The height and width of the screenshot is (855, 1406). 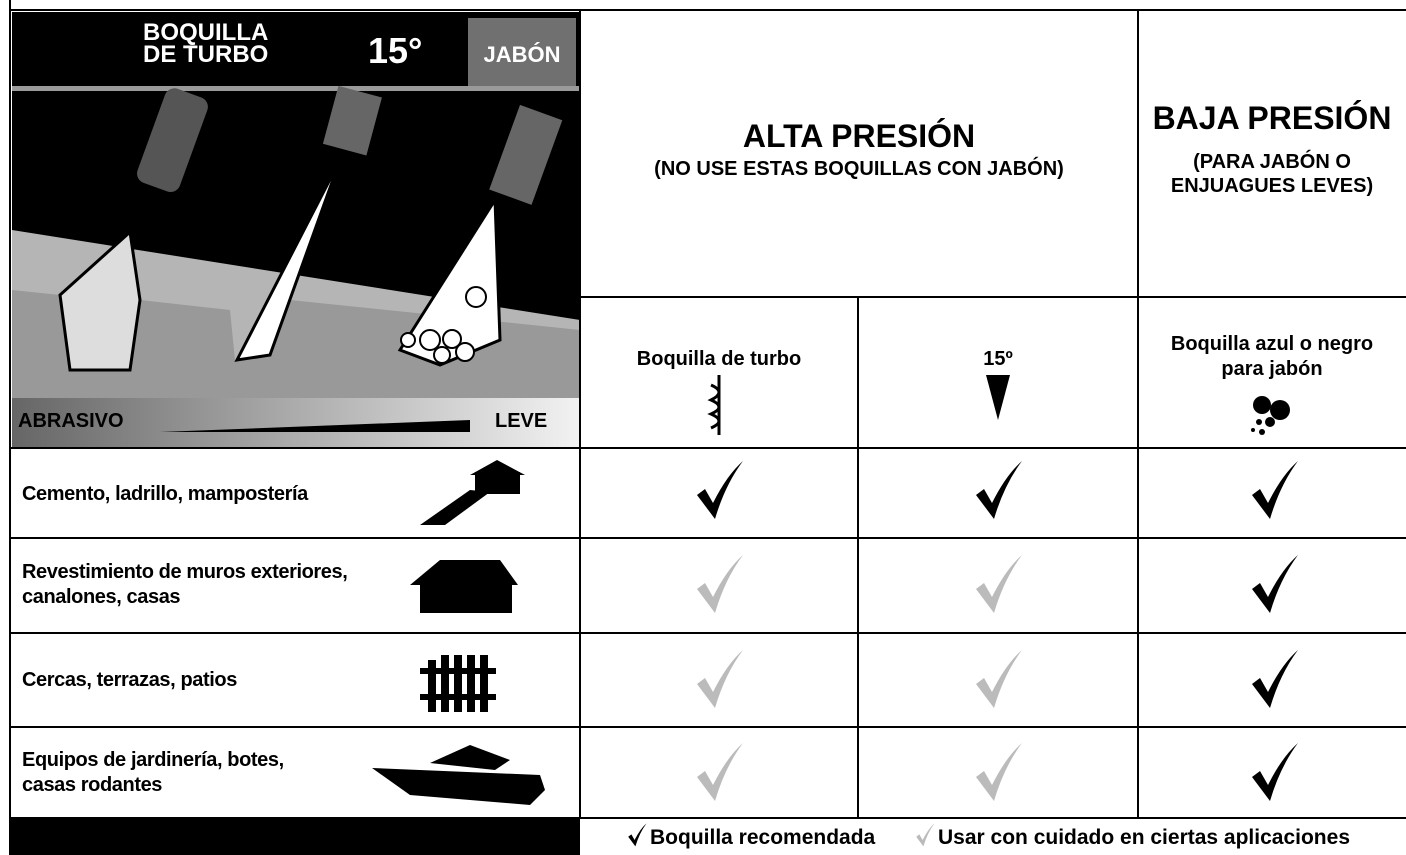 I want to click on text: para jabón, so click(x=1272, y=369).